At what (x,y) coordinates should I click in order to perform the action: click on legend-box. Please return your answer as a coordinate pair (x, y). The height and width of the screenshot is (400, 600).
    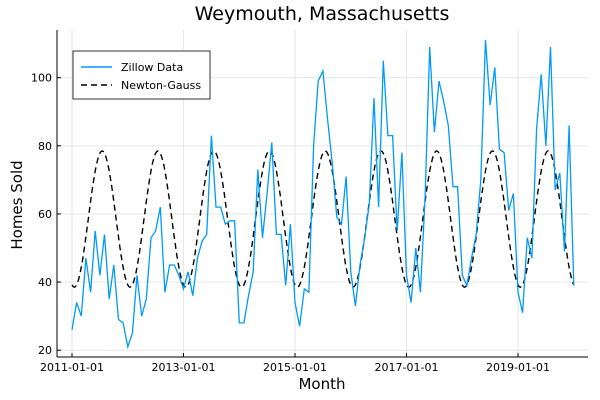
    Looking at the image, I should click on (141, 75).